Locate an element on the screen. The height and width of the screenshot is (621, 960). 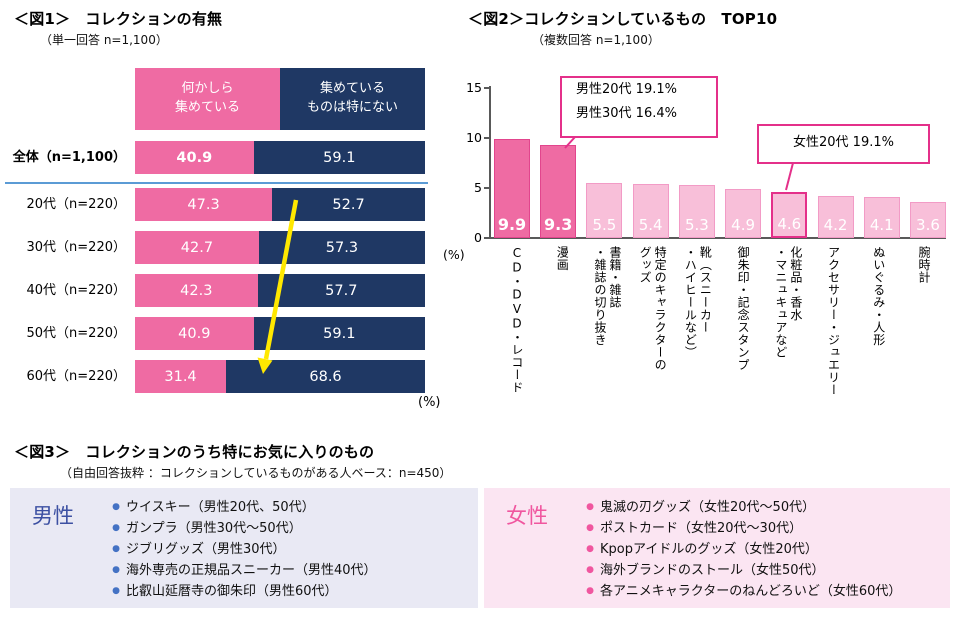
fig1-stacked-bar: 42.7 57.3 is located at coordinates (280, 247).